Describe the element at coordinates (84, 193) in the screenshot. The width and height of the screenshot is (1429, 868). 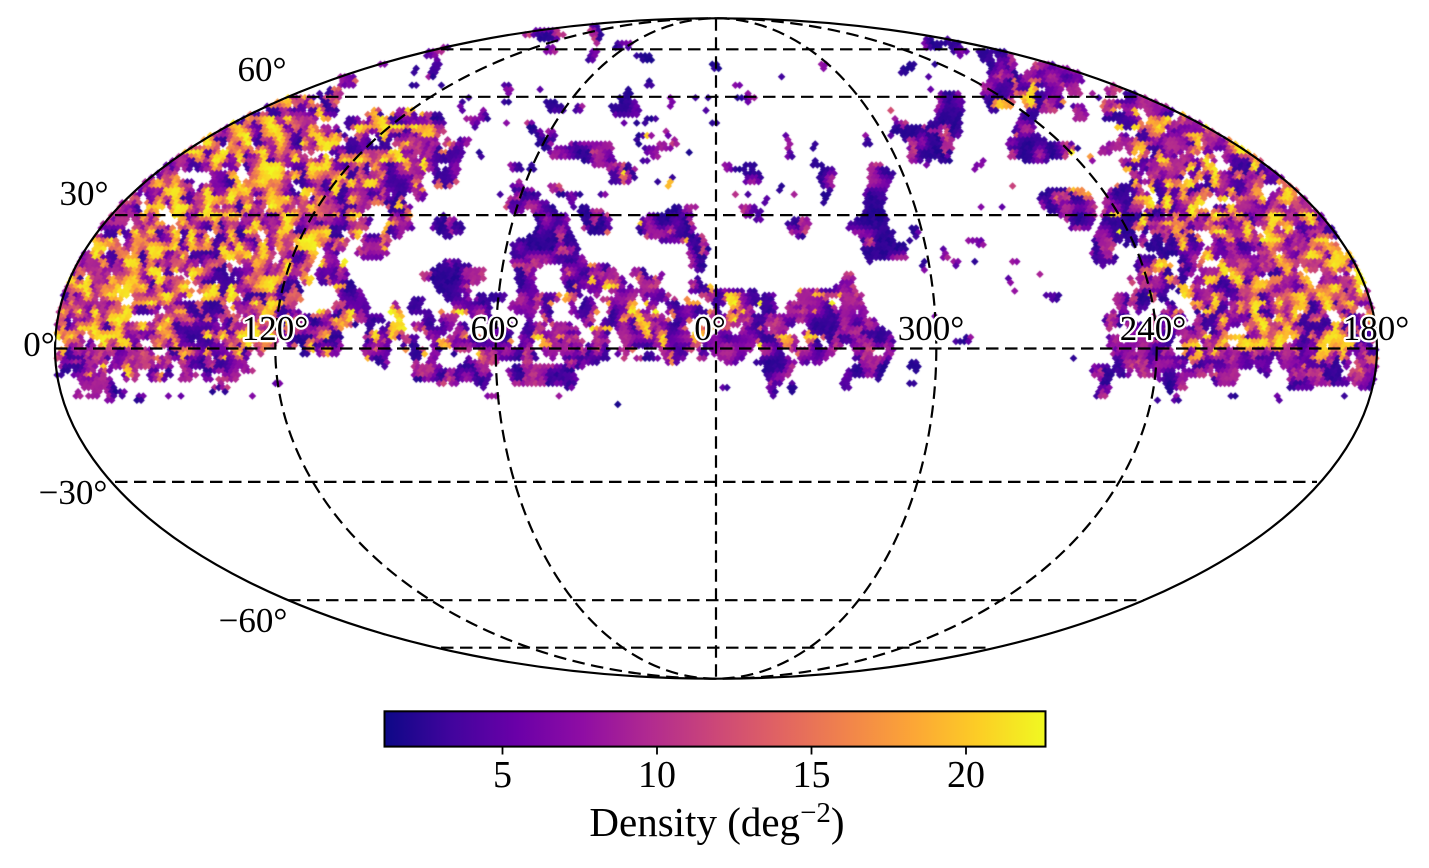
I see `svg-text: 30°` at that location.